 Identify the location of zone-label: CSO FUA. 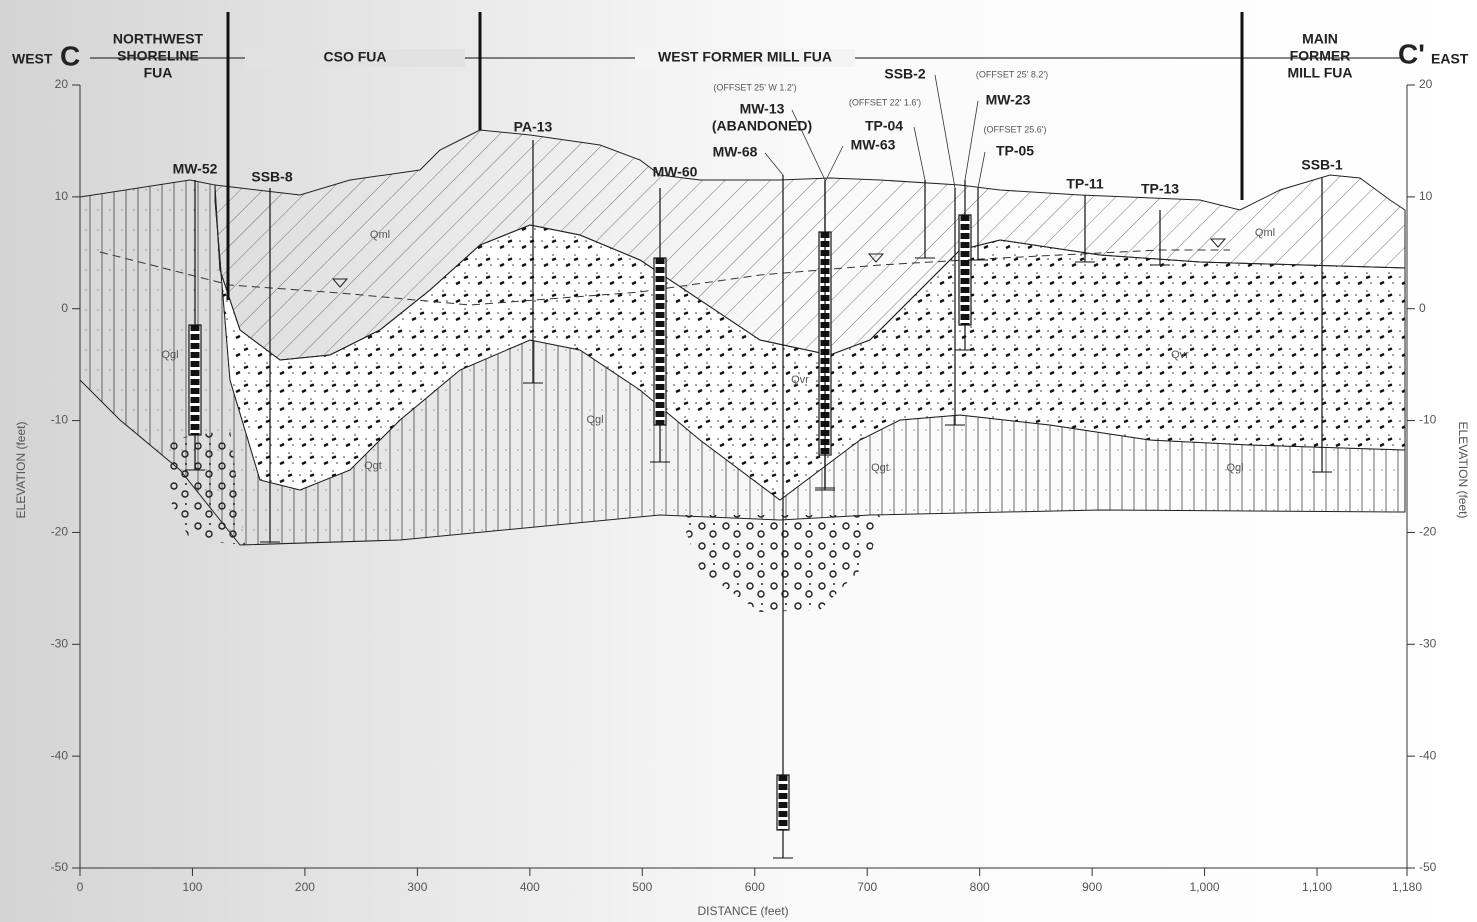
(355, 57).